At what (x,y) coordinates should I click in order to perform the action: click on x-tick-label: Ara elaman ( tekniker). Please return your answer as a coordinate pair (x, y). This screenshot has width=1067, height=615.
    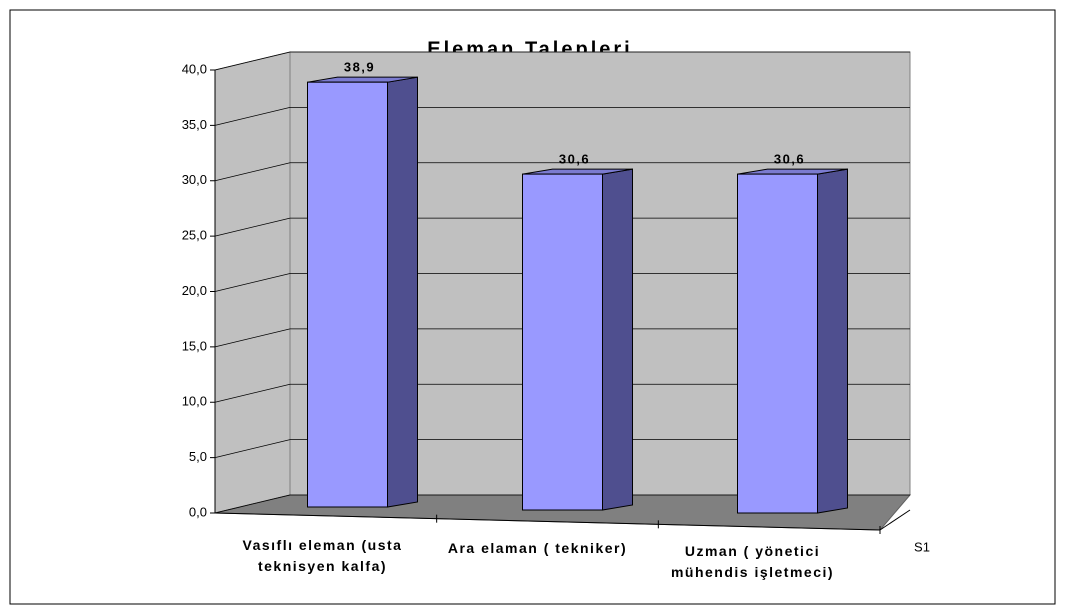
    Looking at the image, I should click on (537, 548).